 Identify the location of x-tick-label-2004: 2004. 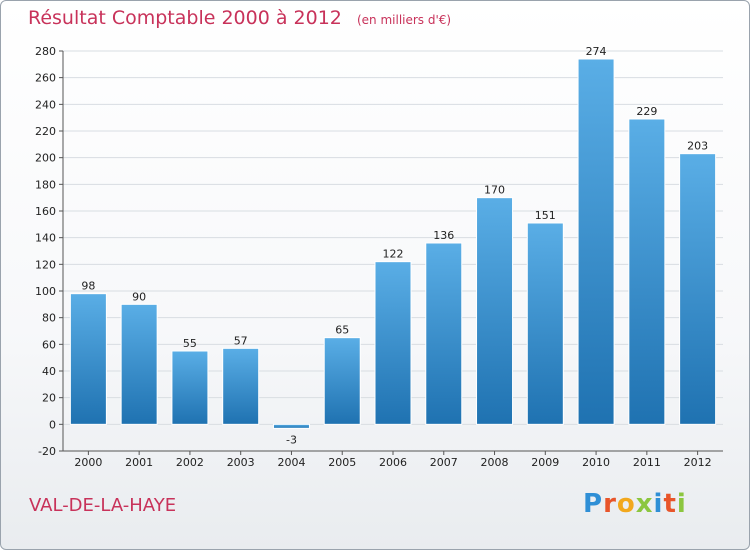
(291, 462).